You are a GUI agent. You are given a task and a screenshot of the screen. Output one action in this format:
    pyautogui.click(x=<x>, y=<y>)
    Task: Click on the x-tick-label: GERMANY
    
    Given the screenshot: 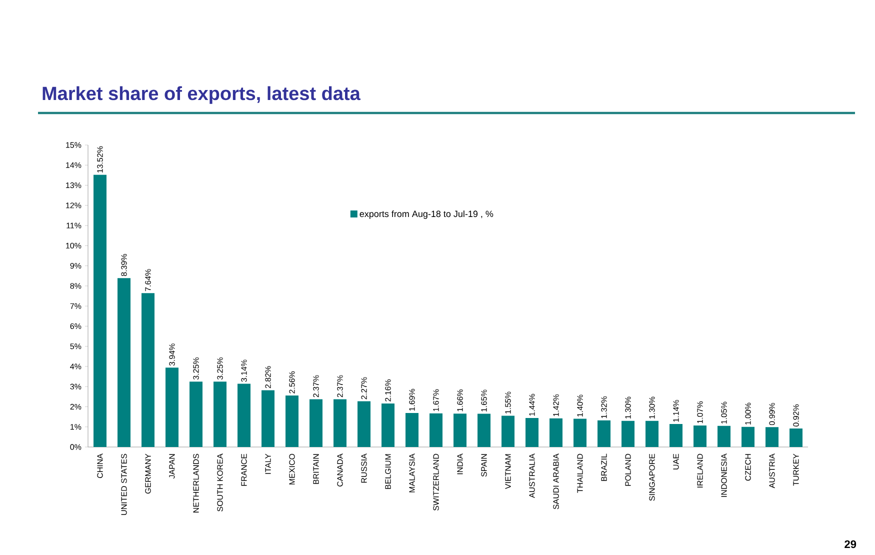 What is the action you would take?
    pyautogui.click(x=148, y=474)
    